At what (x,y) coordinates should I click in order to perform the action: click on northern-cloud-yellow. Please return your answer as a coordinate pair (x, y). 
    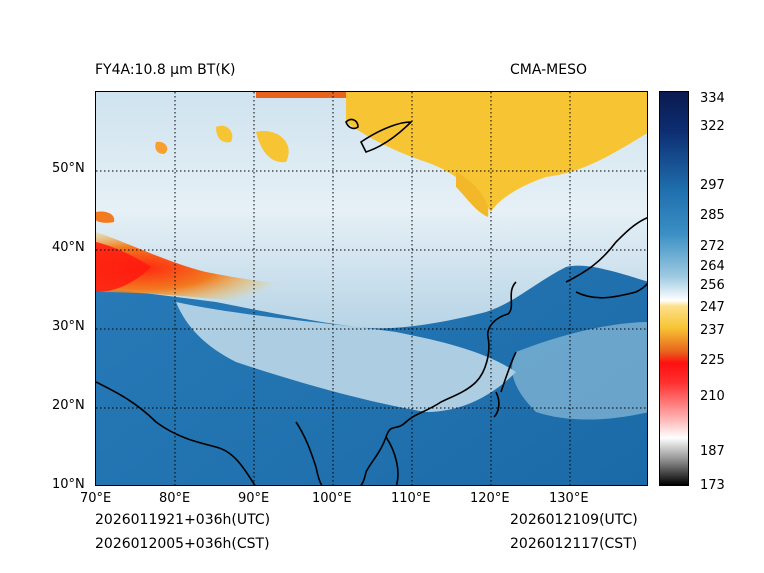
    Looking at the image, I should click on (496, 152).